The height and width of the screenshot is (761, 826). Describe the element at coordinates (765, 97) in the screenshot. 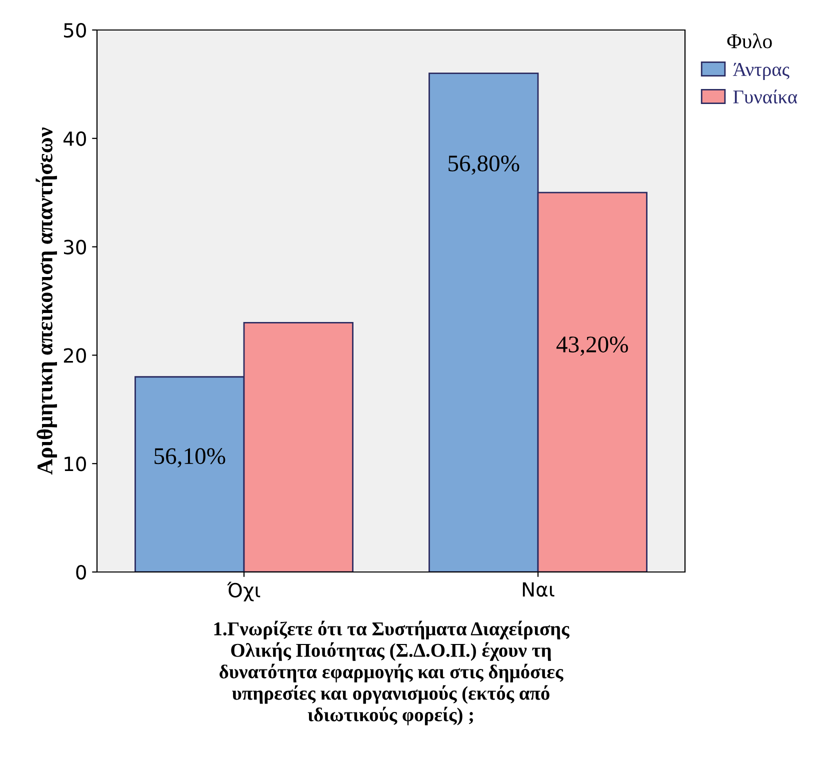

I see `legend-label: Γυναίκα` at that location.